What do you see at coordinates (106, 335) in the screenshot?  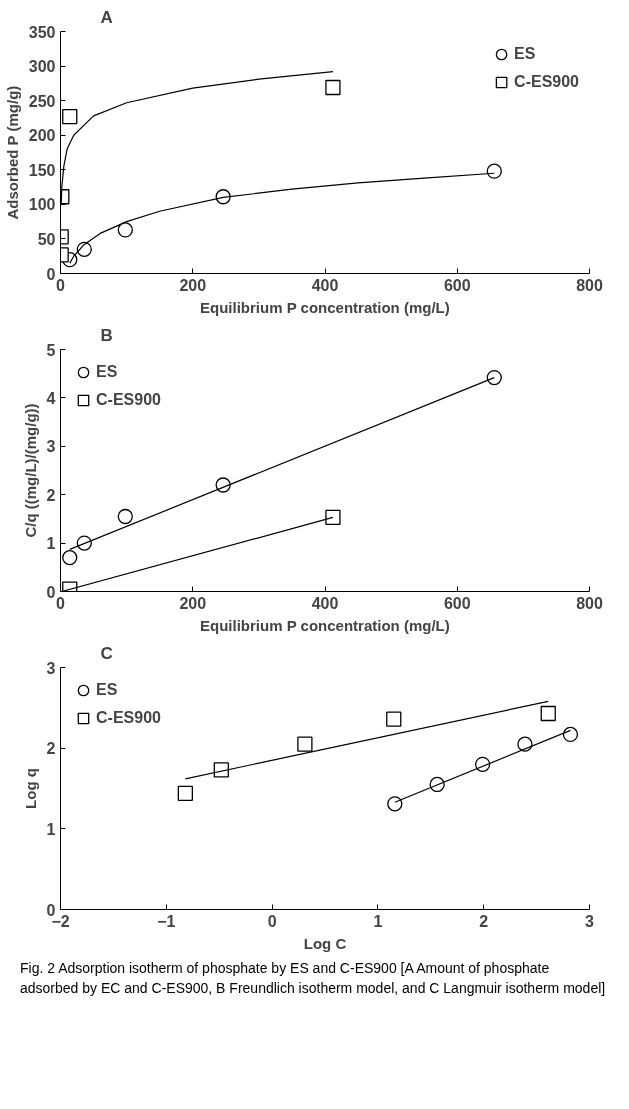 I see `chart-title: B` at bounding box center [106, 335].